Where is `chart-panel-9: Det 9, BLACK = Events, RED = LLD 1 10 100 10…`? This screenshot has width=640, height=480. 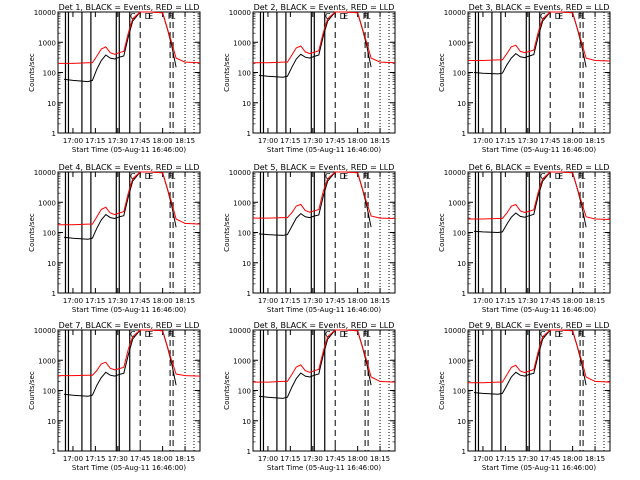
chart-panel-9: Det 9, BLACK = Events, RED = LLD 1 10 100 10… is located at coordinates (524, 396).